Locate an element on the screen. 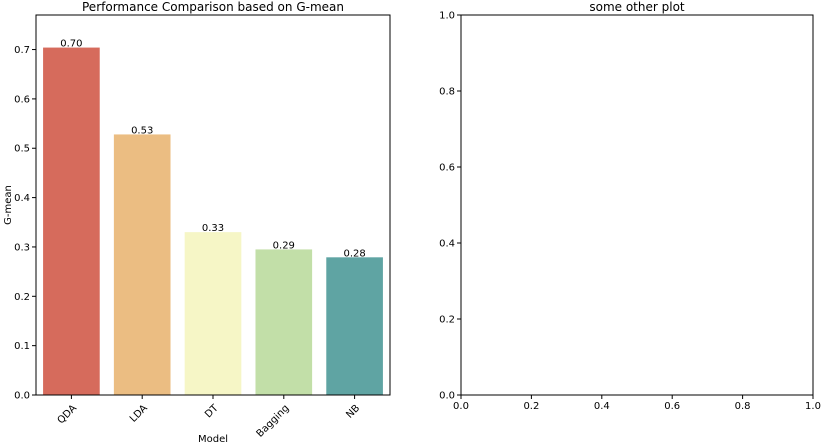  y-axis-label: G-mean is located at coordinates (8, 205).